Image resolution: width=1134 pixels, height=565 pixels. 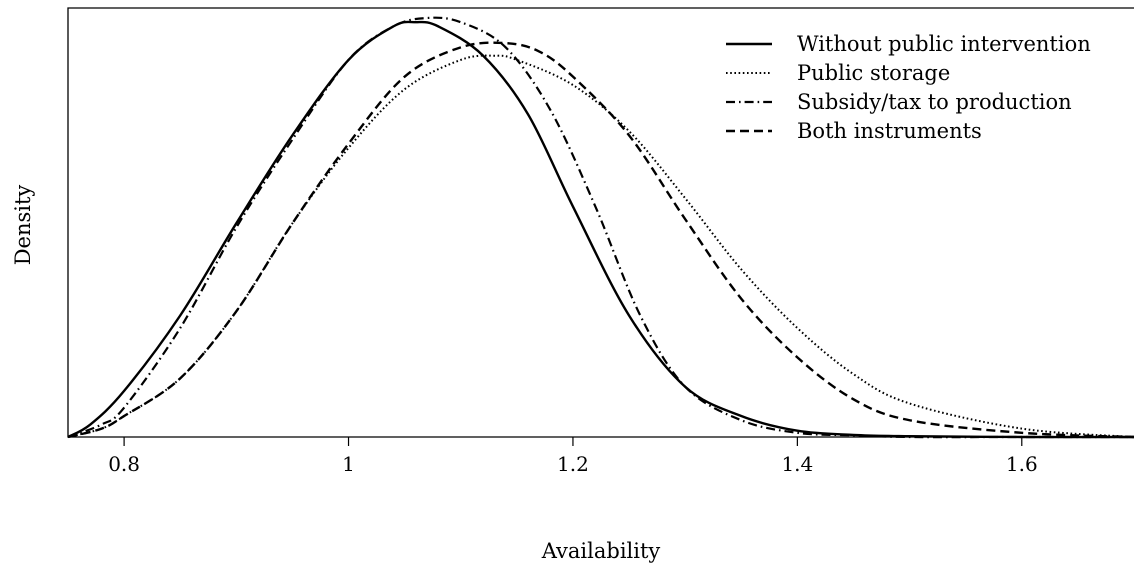 I want to click on legend-label-2: Subsidy/tax to production, so click(x=934, y=102).